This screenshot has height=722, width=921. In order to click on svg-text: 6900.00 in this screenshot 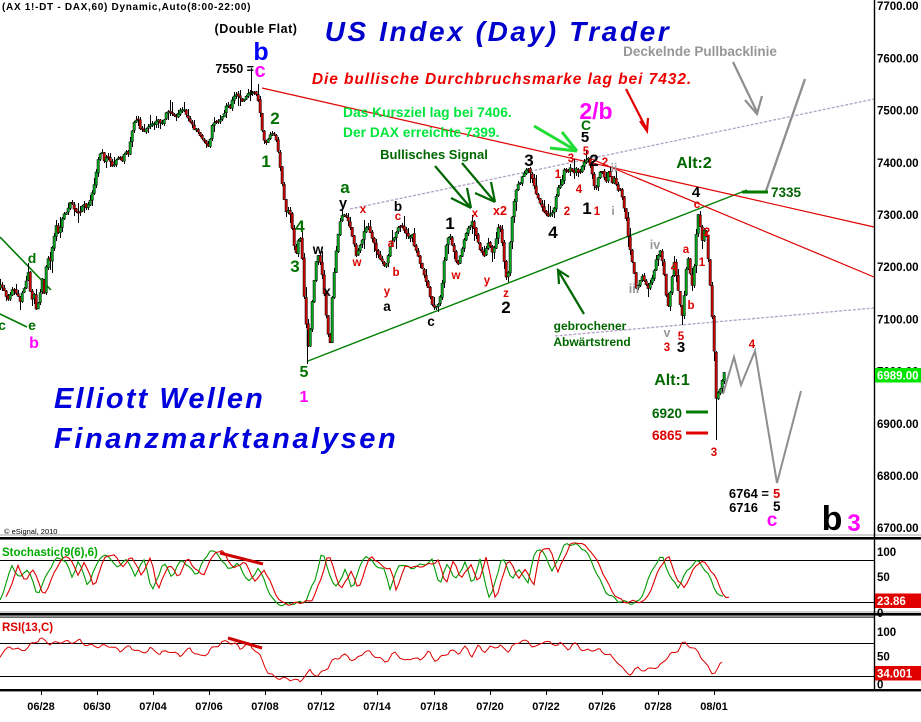, I will do `click(898, 425)`.